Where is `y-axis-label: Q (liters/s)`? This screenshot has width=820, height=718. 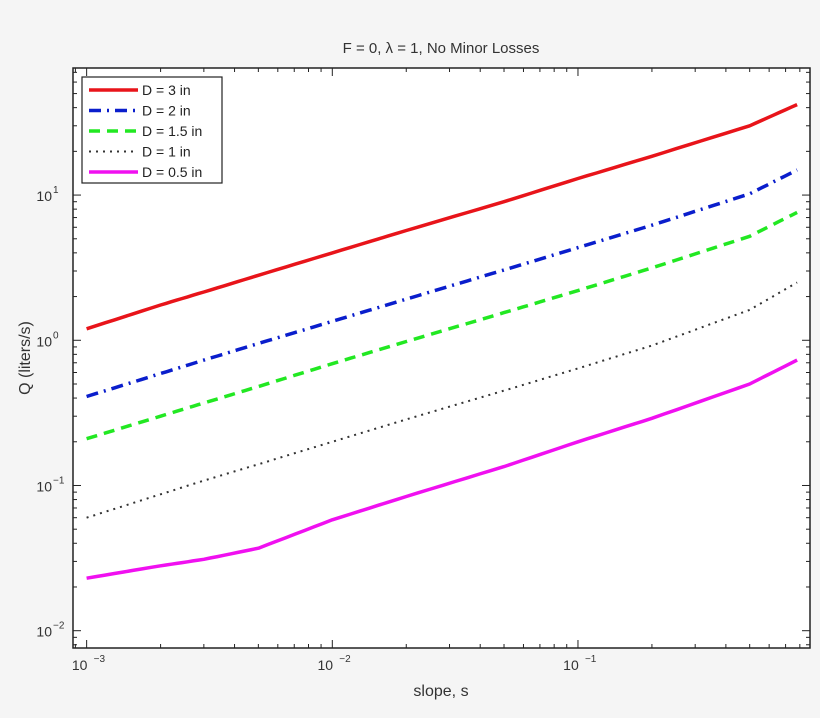 y-axis-label: Q (liters/s) is located at coordinates (25, 358).